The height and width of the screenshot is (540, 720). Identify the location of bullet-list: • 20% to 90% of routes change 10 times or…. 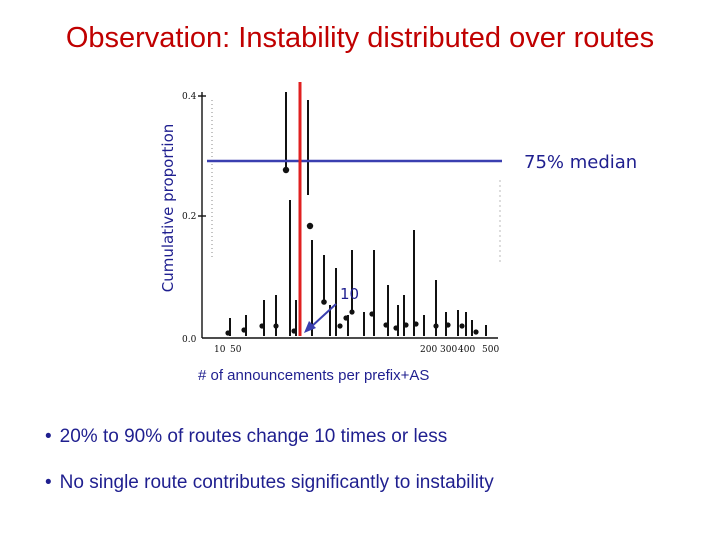
(269, 472).